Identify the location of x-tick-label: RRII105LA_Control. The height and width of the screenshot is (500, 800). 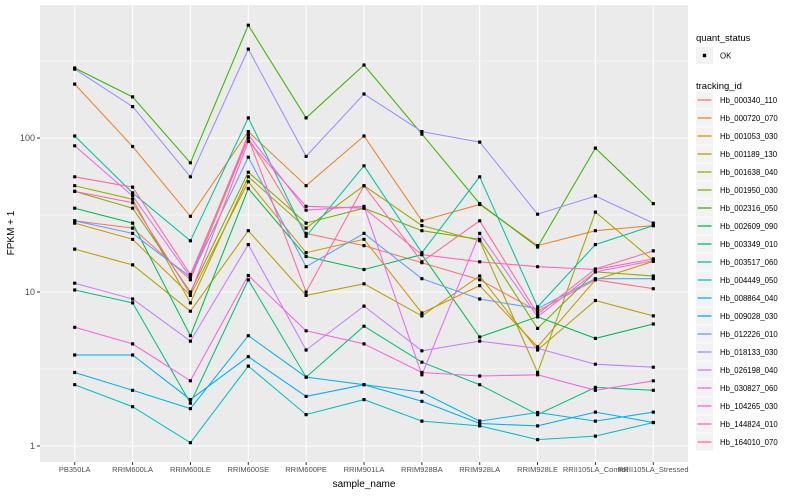
(595, 469).